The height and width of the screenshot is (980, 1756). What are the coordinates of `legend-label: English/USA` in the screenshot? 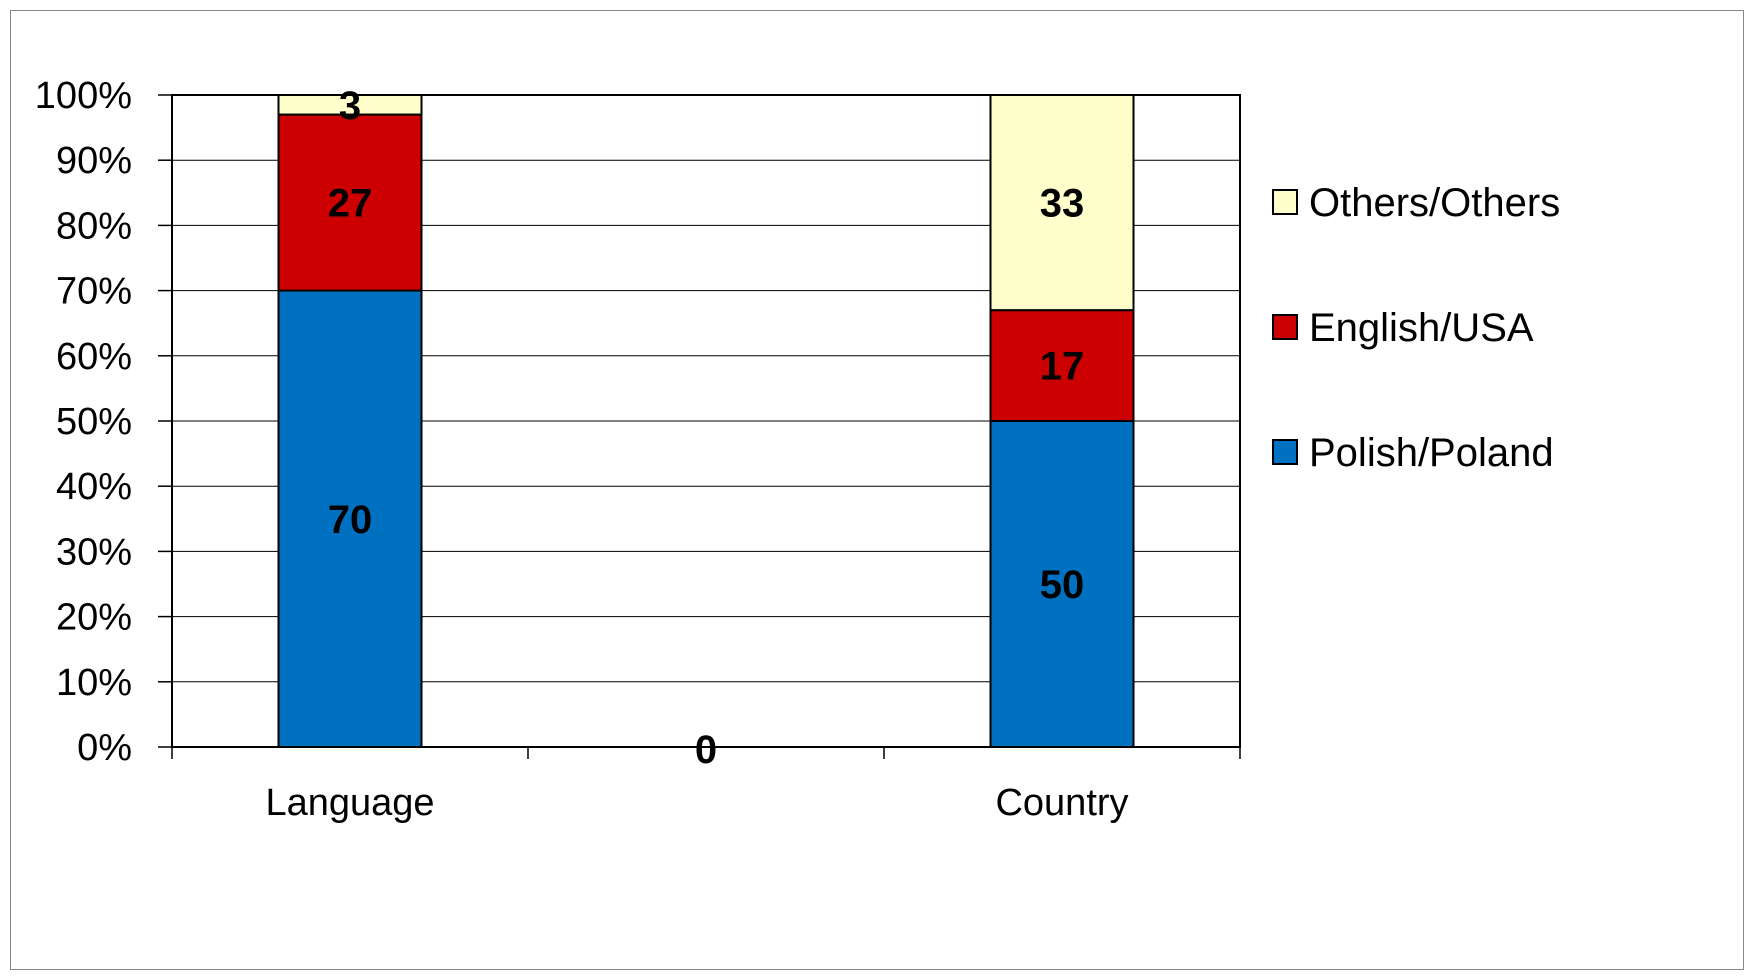 It's located at (1421, 328).